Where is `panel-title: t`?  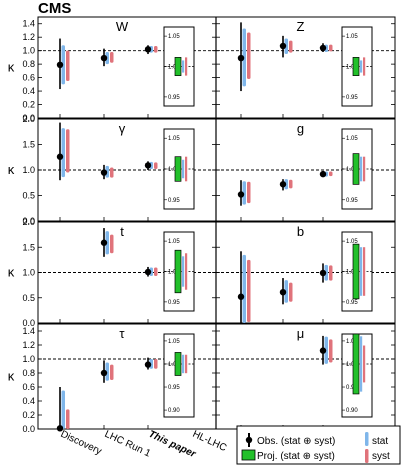 panel-title: t is located at coordinates (122, 231).